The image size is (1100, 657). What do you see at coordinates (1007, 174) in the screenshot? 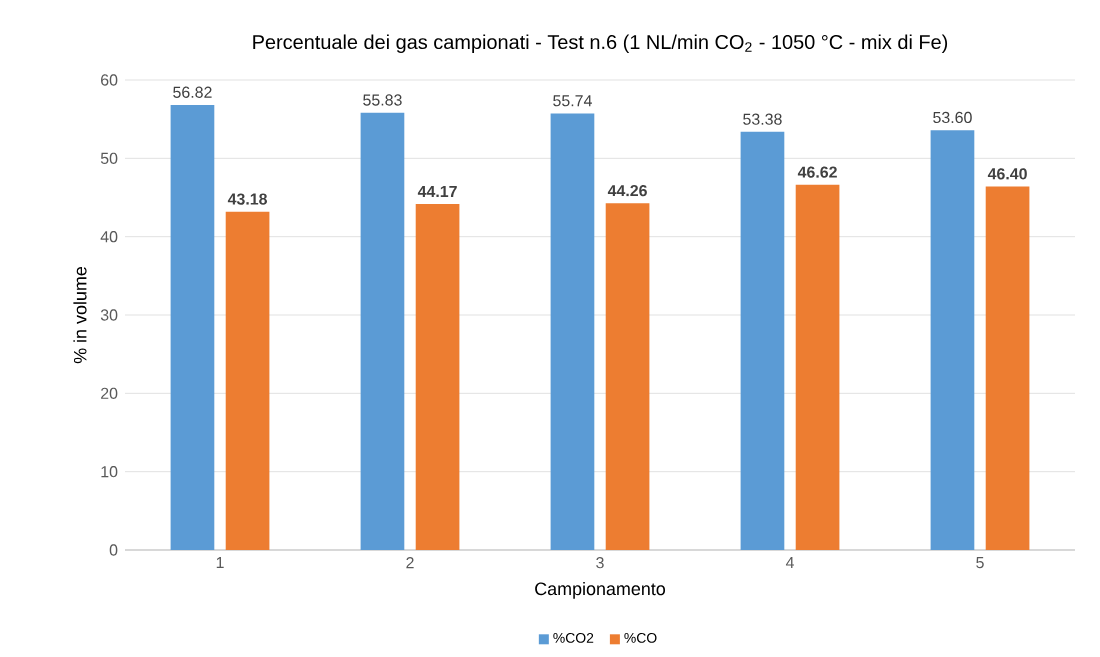
I see `data-label: 46.40` at bounding box center [1007, 174].